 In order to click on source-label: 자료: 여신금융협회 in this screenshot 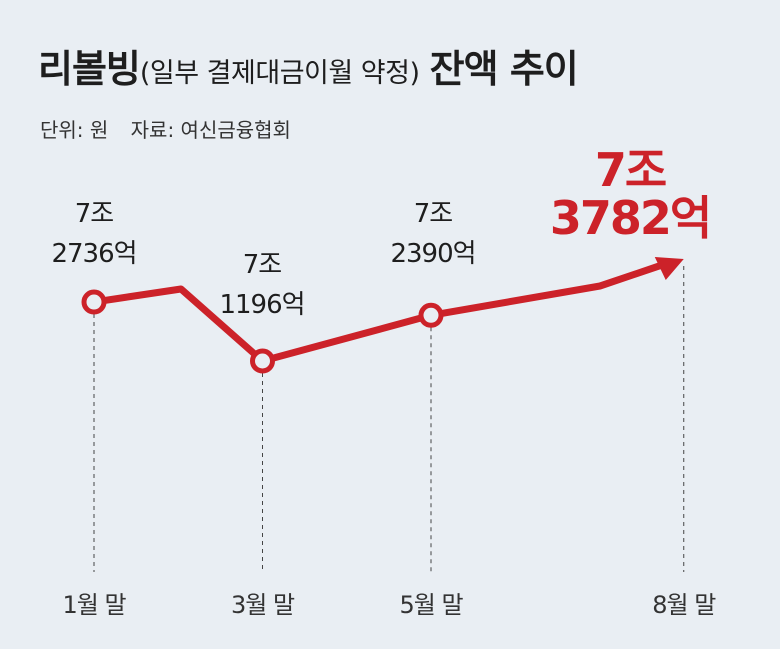, I will do `click(210, 130)`.